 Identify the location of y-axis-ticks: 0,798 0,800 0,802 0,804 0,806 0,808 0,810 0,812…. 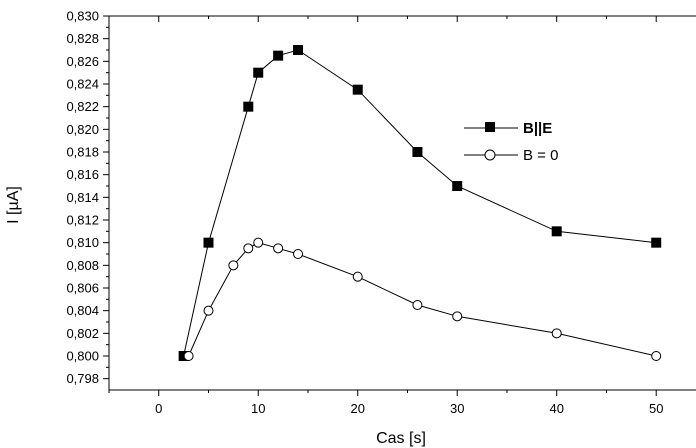
(87, 197).